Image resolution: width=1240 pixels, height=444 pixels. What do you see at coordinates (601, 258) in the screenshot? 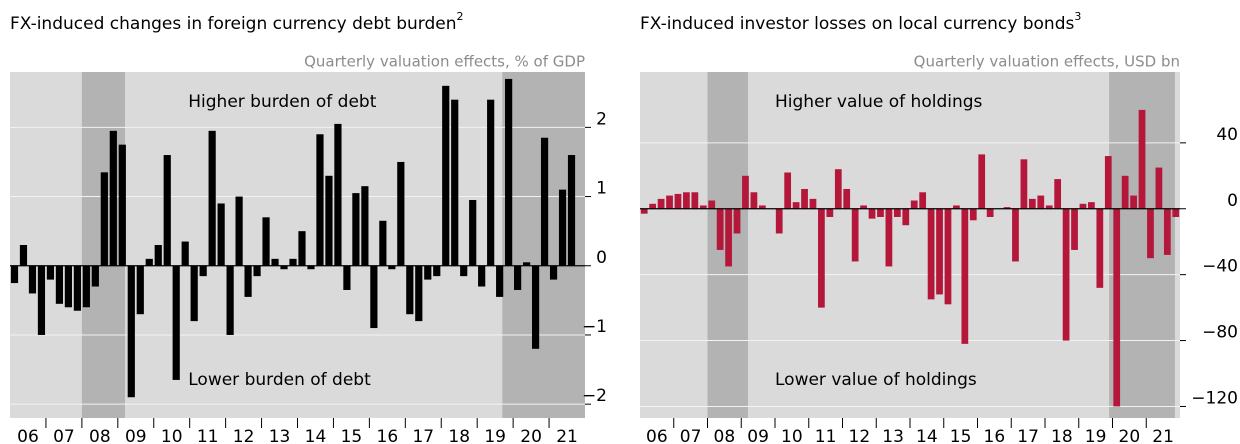
I see `y-tick-label: 0` at bounding box center [601, 258].